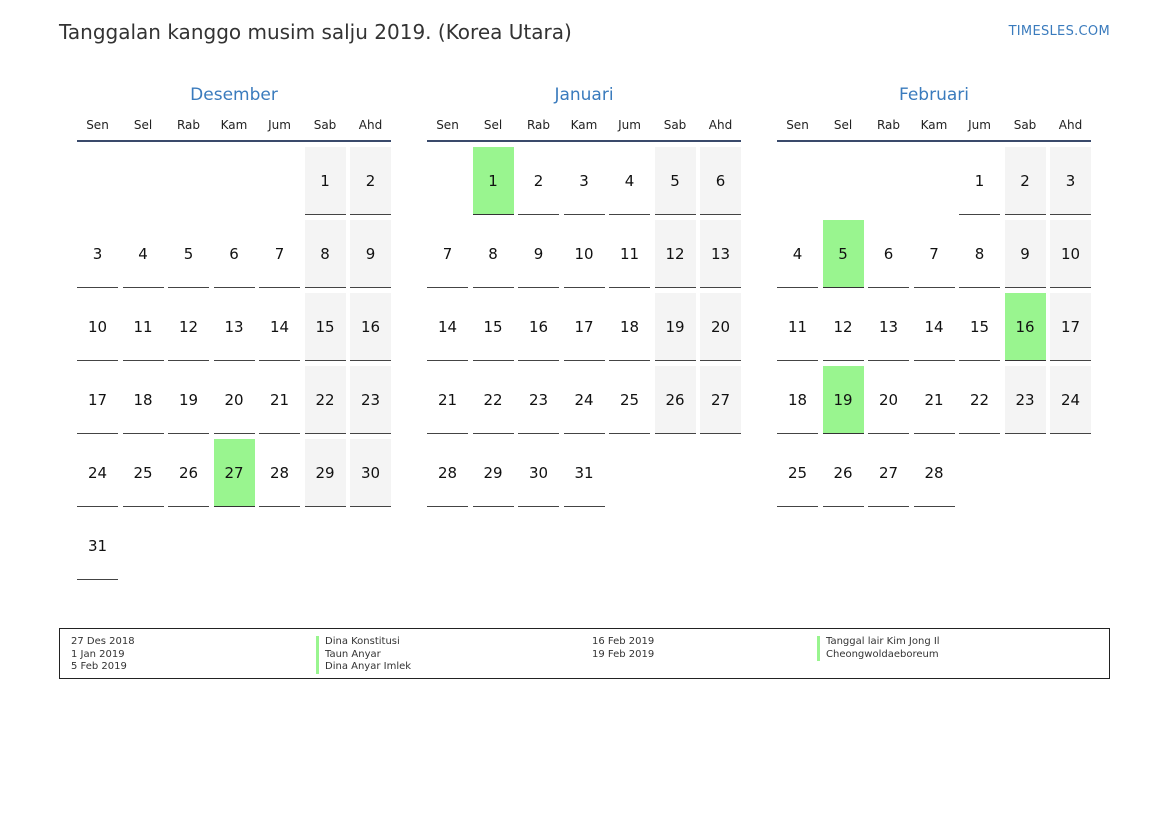 Image resolution: width=1169 pixels, height=827 pixels. I want to click on brand-link: TIMESLES.COM, so click(1059, 31).